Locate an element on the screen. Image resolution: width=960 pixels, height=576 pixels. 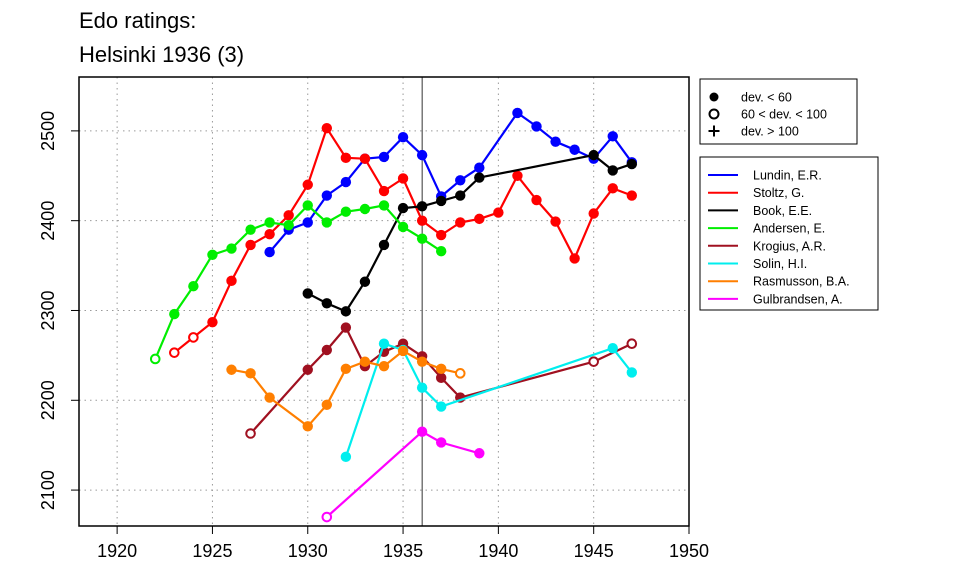
symbol-legend-label: dev. > 100 is located at coordinates (770, 132).